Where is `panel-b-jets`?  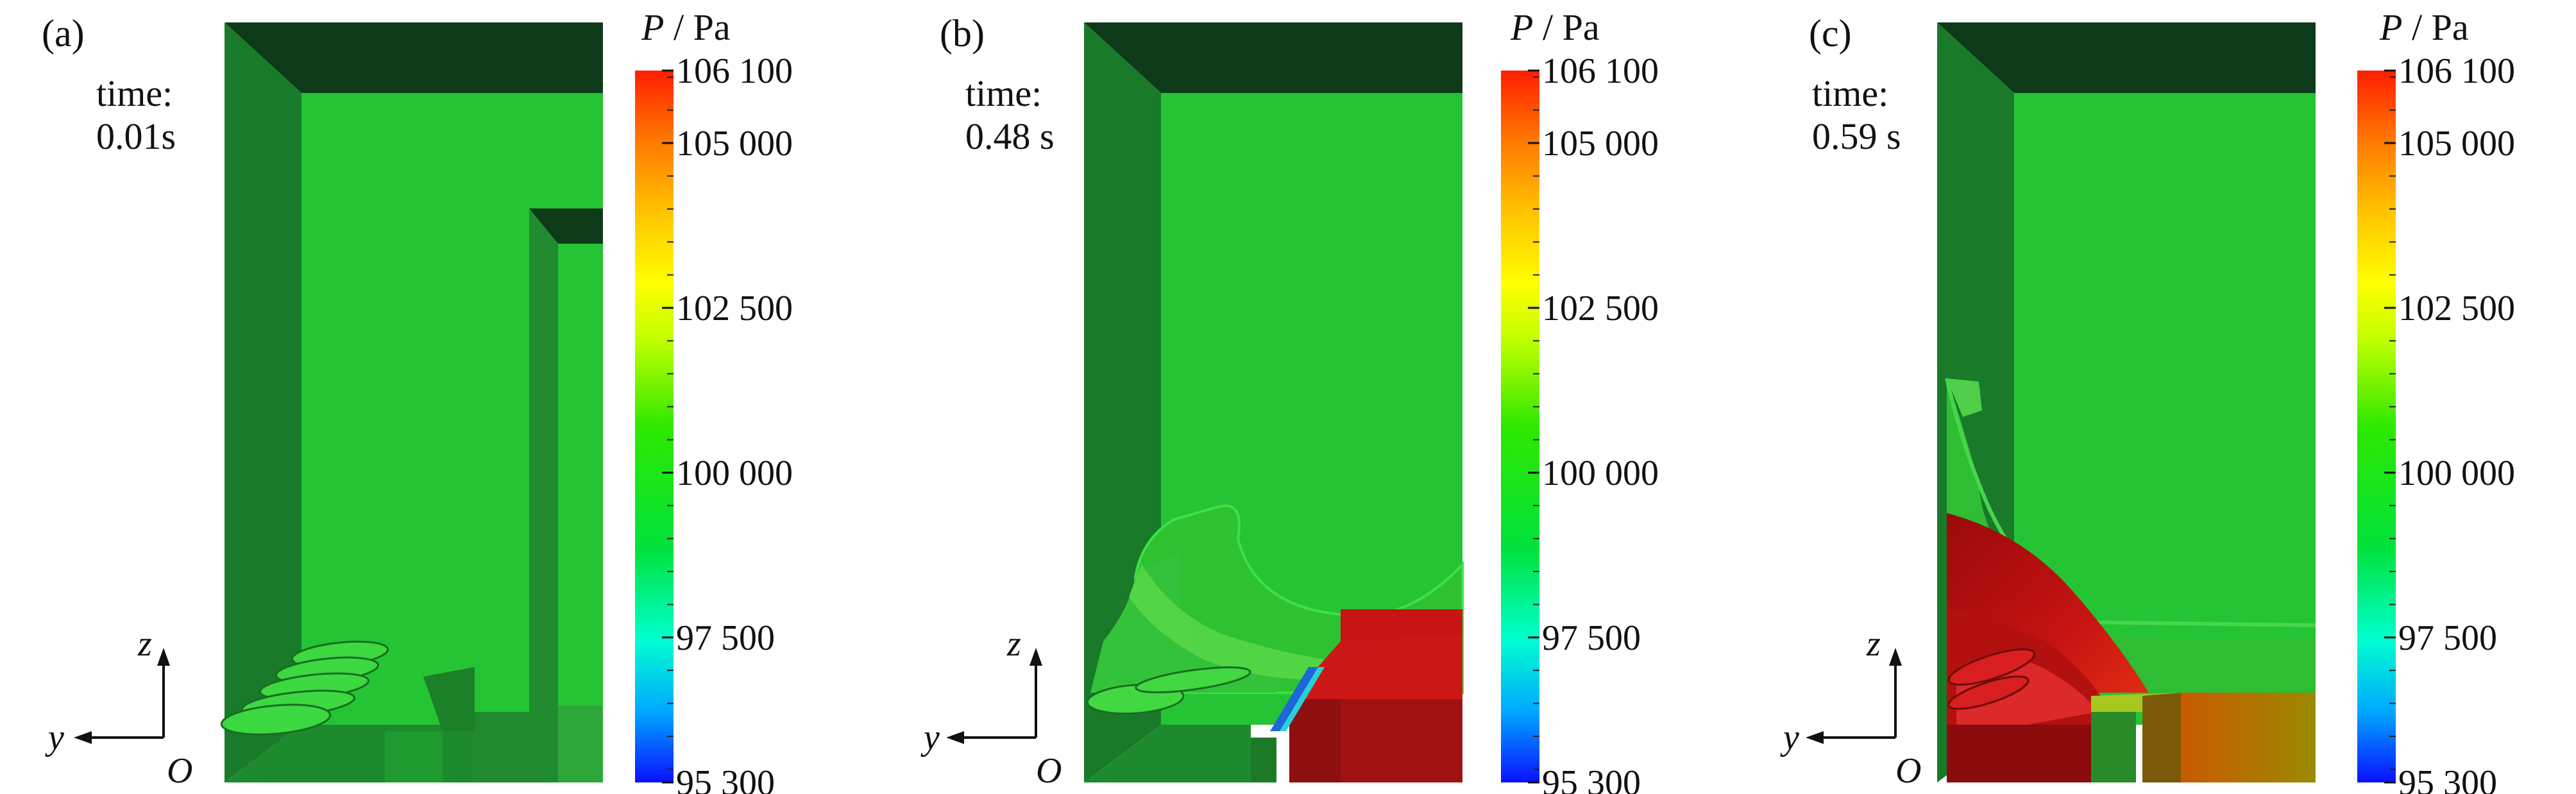 panel-b-jets is located at coordinates (1168, 691).